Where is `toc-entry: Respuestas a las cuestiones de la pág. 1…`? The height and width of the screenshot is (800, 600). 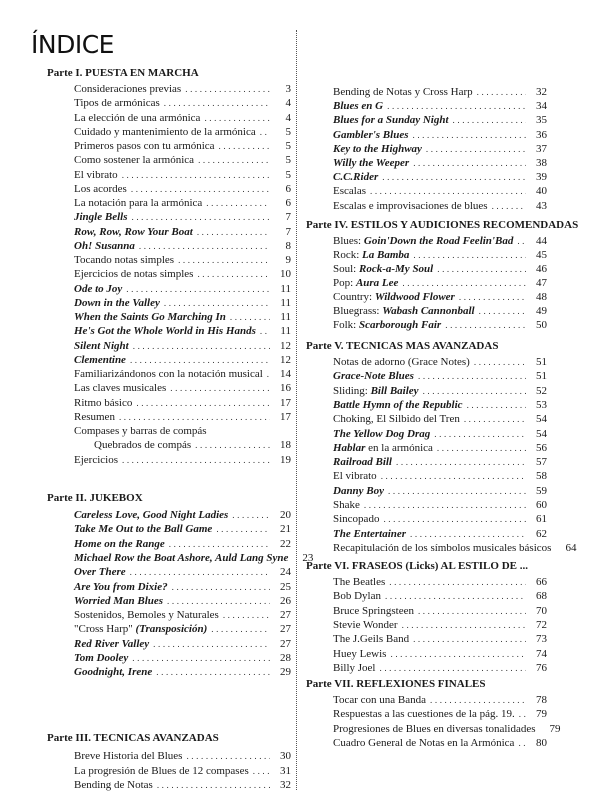
toc-entry: Respuestas a las cuestiones de la pág. 1… is located at coordinates (440, 714).